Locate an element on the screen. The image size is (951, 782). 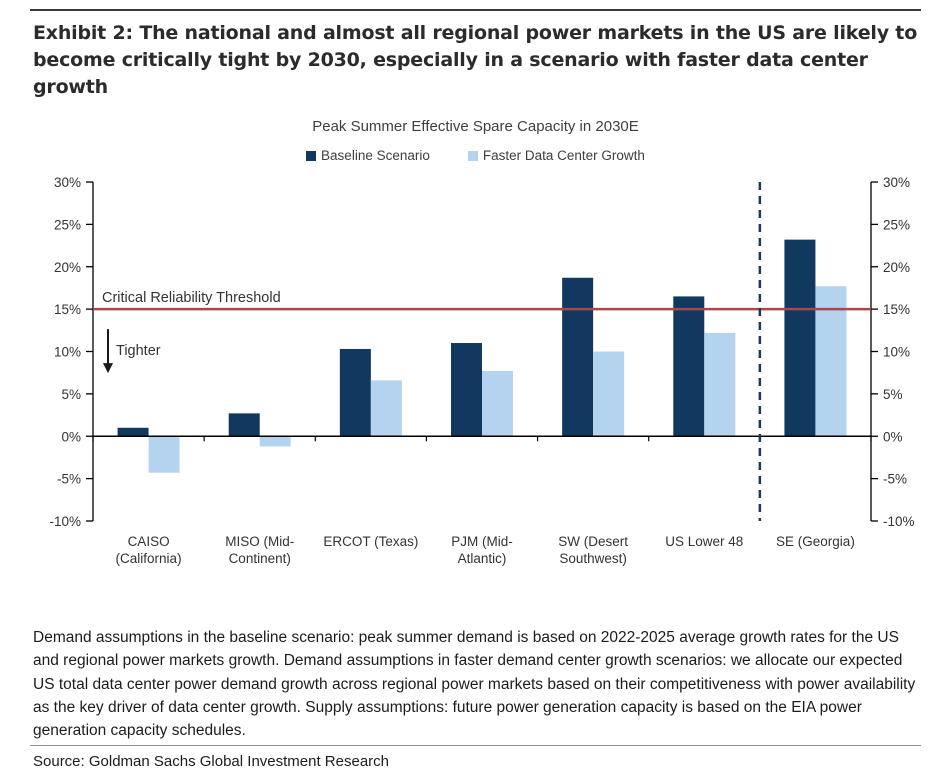
y-tick-label-right: 5% is located at coordinates (893, 394).